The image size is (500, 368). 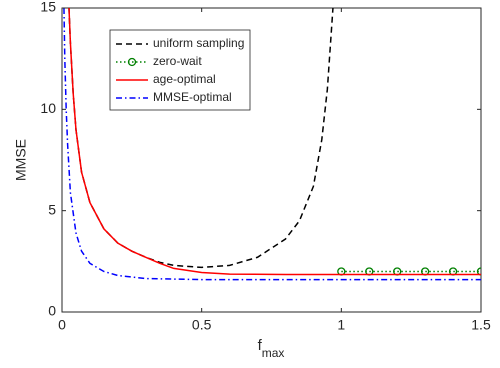 What do you see at coordinates (48, 108) in the screenshot?
I see `y-tick-label: 10` at bounding box center [48, 108].